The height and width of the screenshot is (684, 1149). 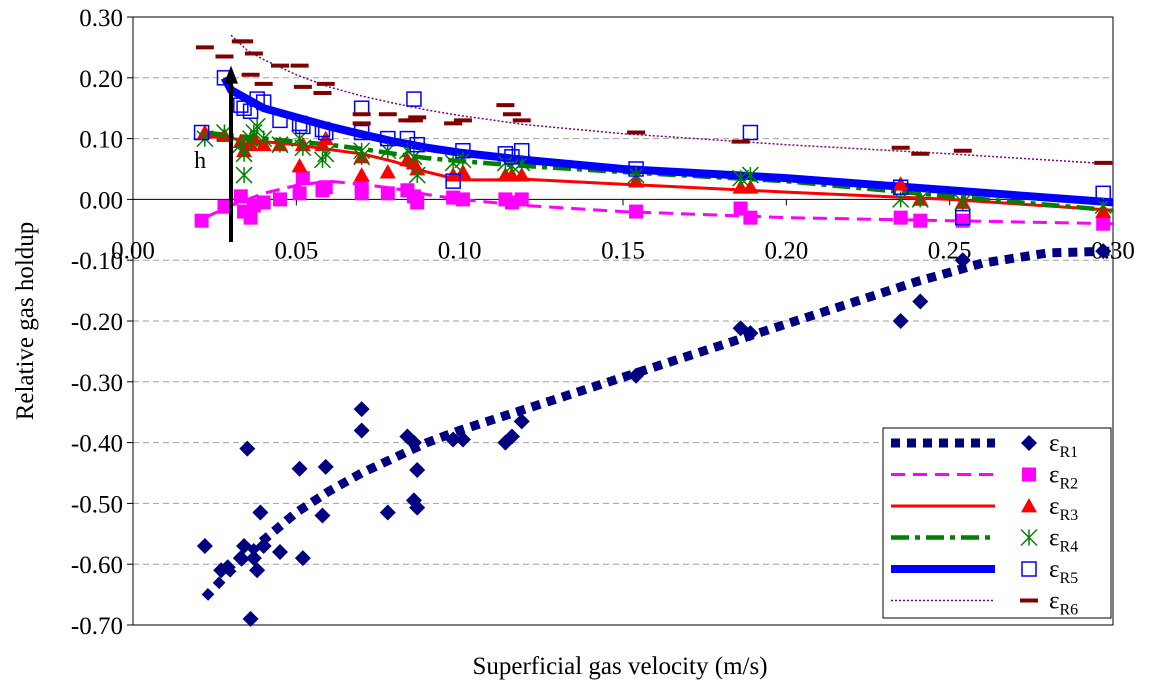 I want to click on annotation: h, so click(x=216, y=153).